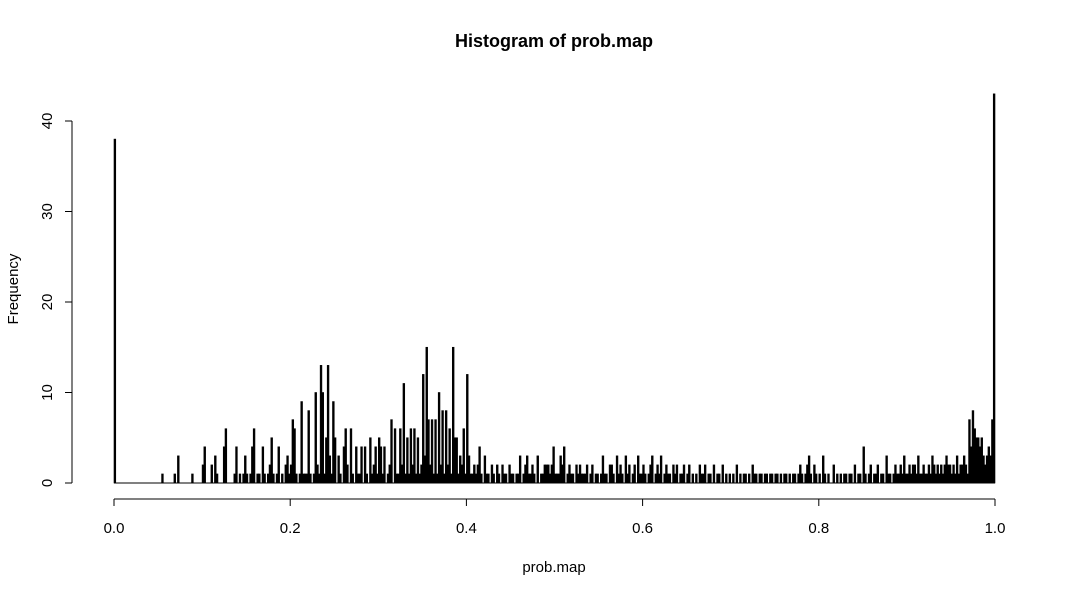 This screenshot has width=1071, height=597. What do you see at coordinates (47, 392) in the screenshot?
I see `y-tick-label: 10` at bounding box center [47, 392].